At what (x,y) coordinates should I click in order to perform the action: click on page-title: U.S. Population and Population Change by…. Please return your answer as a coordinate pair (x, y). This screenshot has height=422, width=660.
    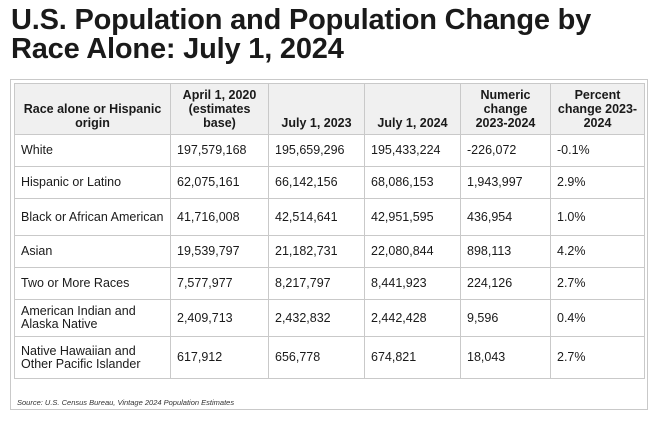
    Looking at the image, I should click on (301, 34).